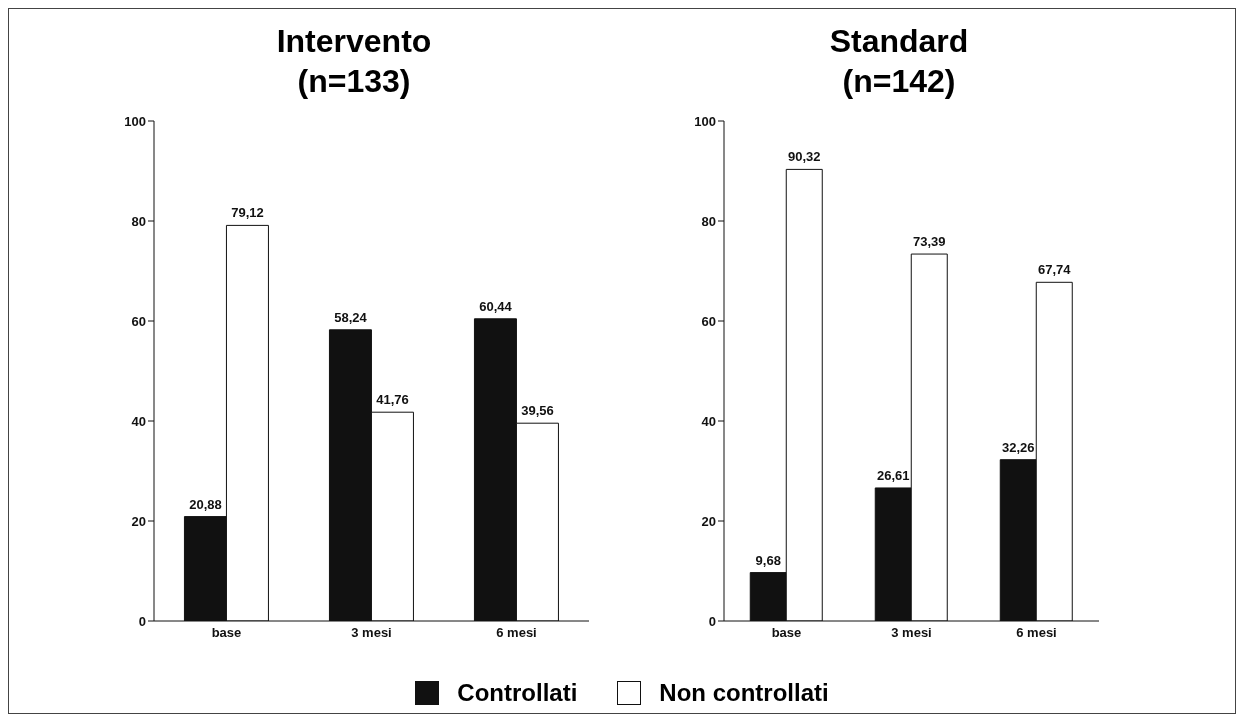 The width and height of the screenshot is (1244, 722). Describe the element at coordinates (354, 61) in the screenshot. I see `chart-title: Intervento (n=133)` at that location.